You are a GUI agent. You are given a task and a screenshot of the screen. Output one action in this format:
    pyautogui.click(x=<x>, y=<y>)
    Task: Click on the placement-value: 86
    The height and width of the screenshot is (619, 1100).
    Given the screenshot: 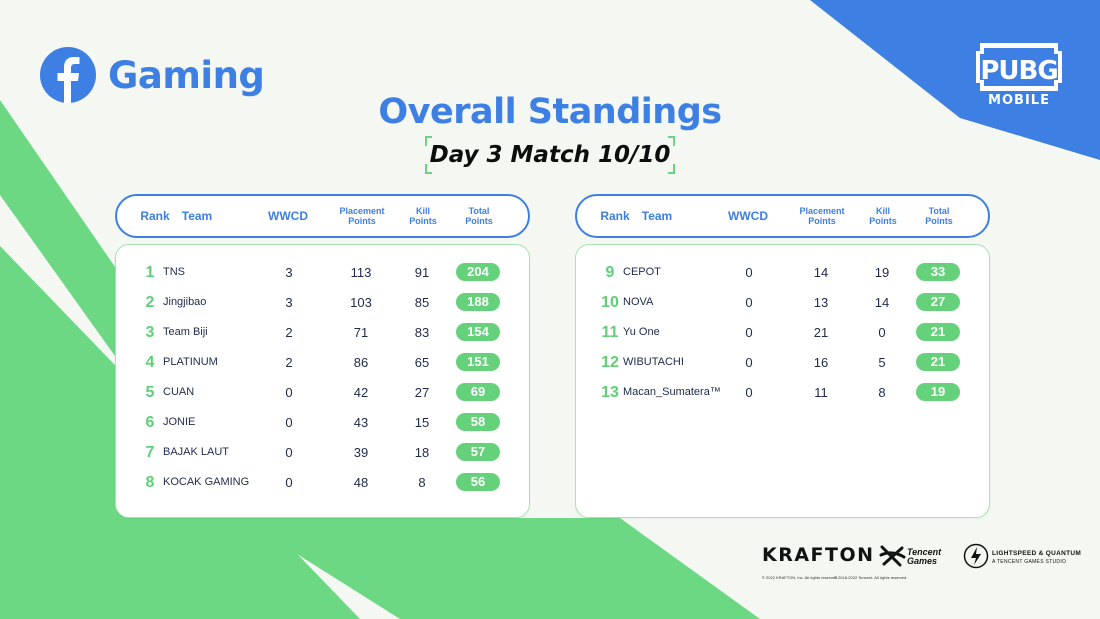 What is the action you would take?
    pyautogui.click(x=361, y=362)
    